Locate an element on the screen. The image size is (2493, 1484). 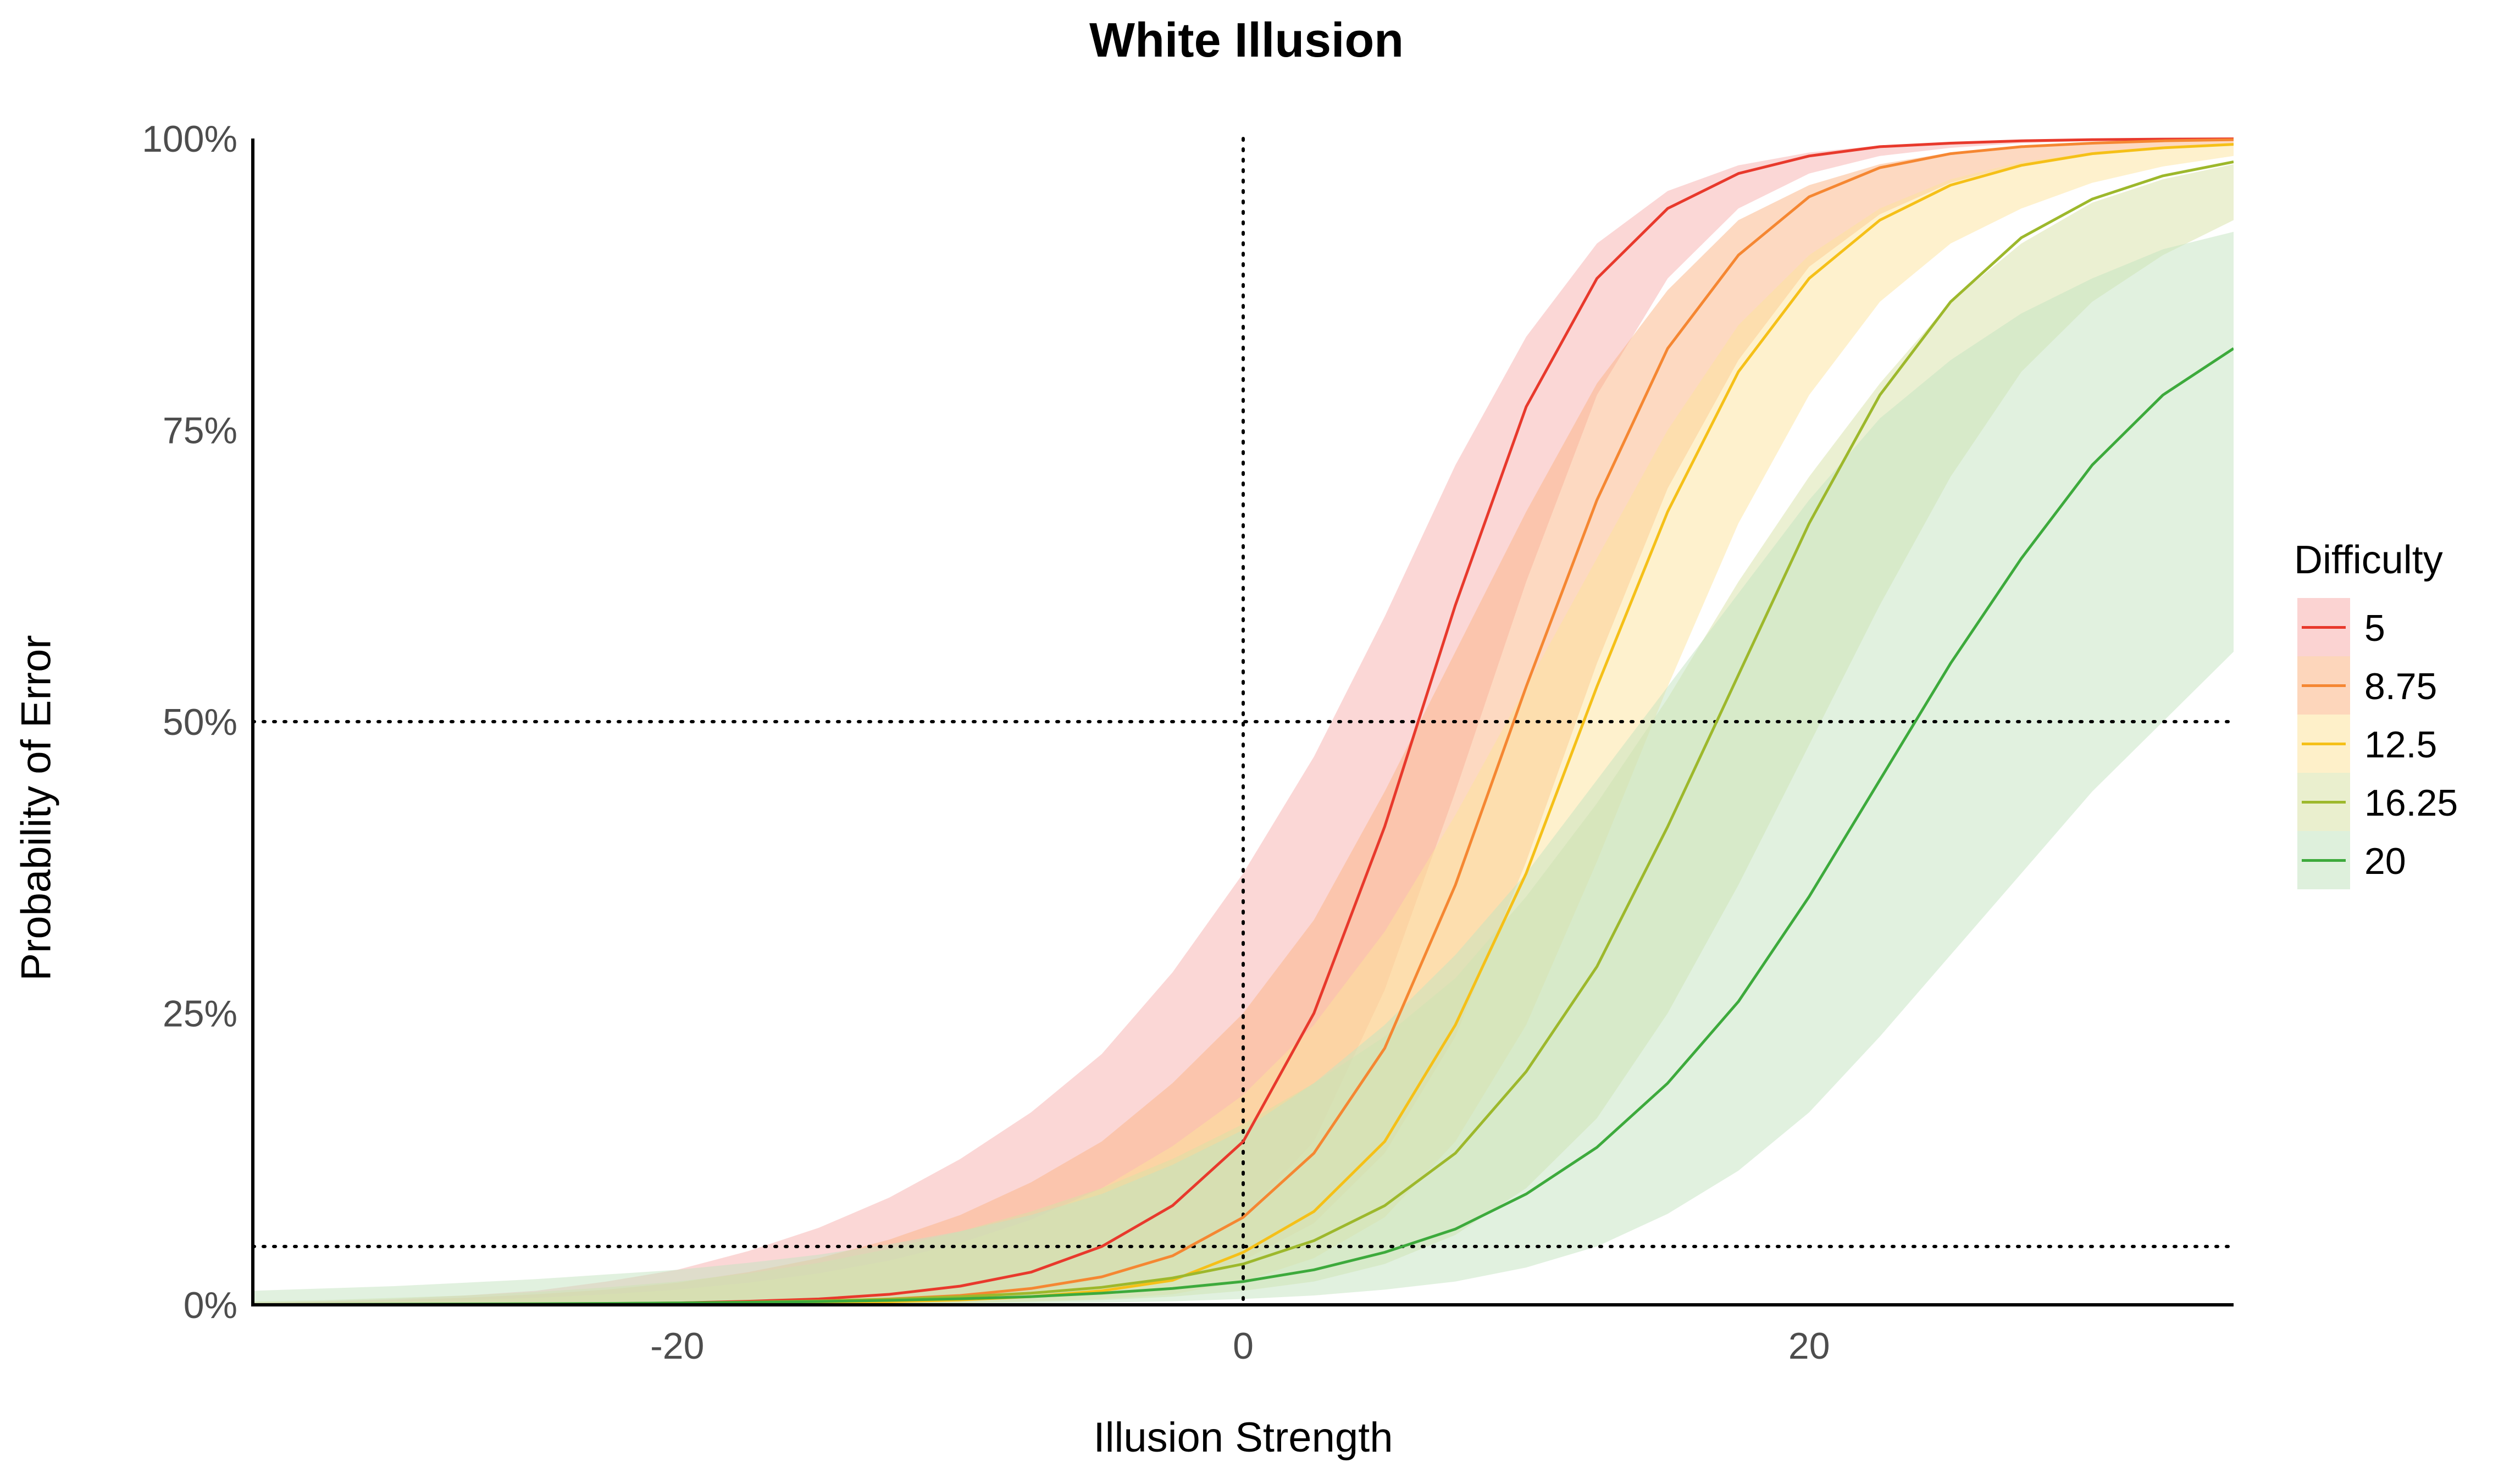
legend-label: 16.25 is located at coordinates (2411, 803).